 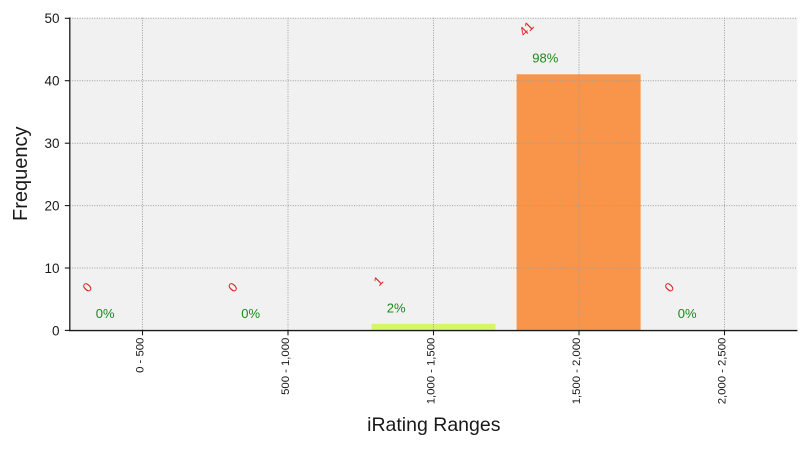 I want to click on svg-text: 2,000 - 2,500, so click(x=723, y=371).